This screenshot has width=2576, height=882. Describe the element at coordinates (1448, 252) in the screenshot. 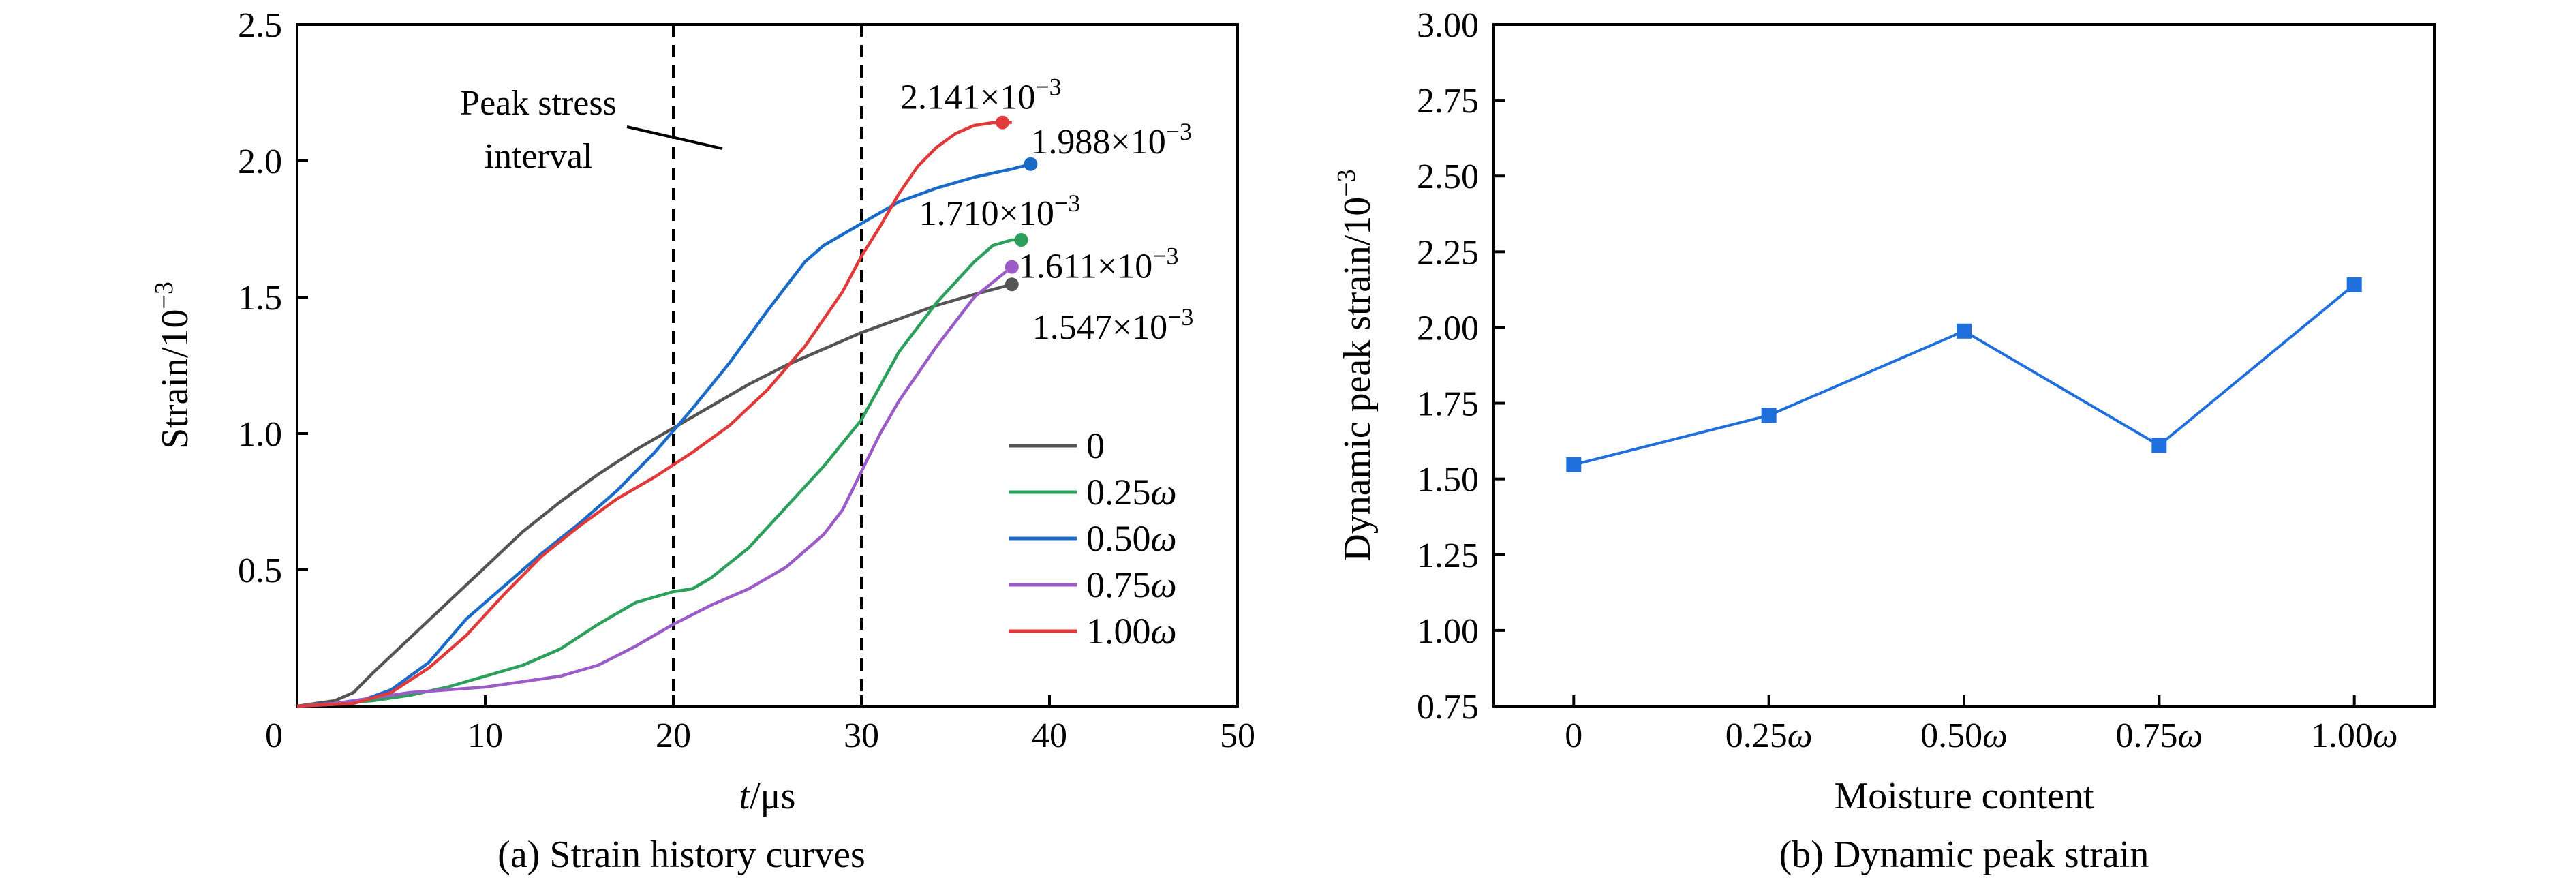

I see `b-y-tick-label: 2.25` at that location.